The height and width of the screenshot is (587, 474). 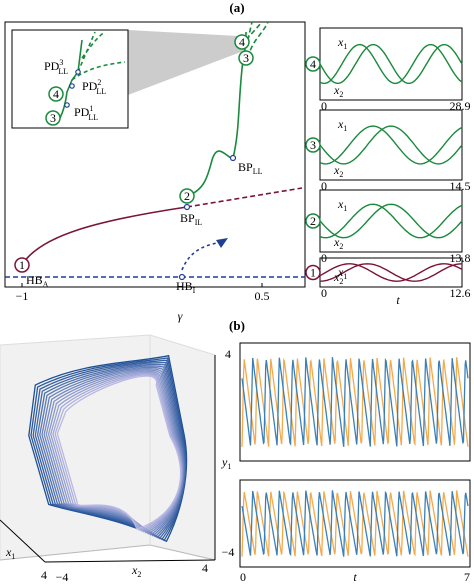 I want to click on x1-axis, so click(x=23, y=541).